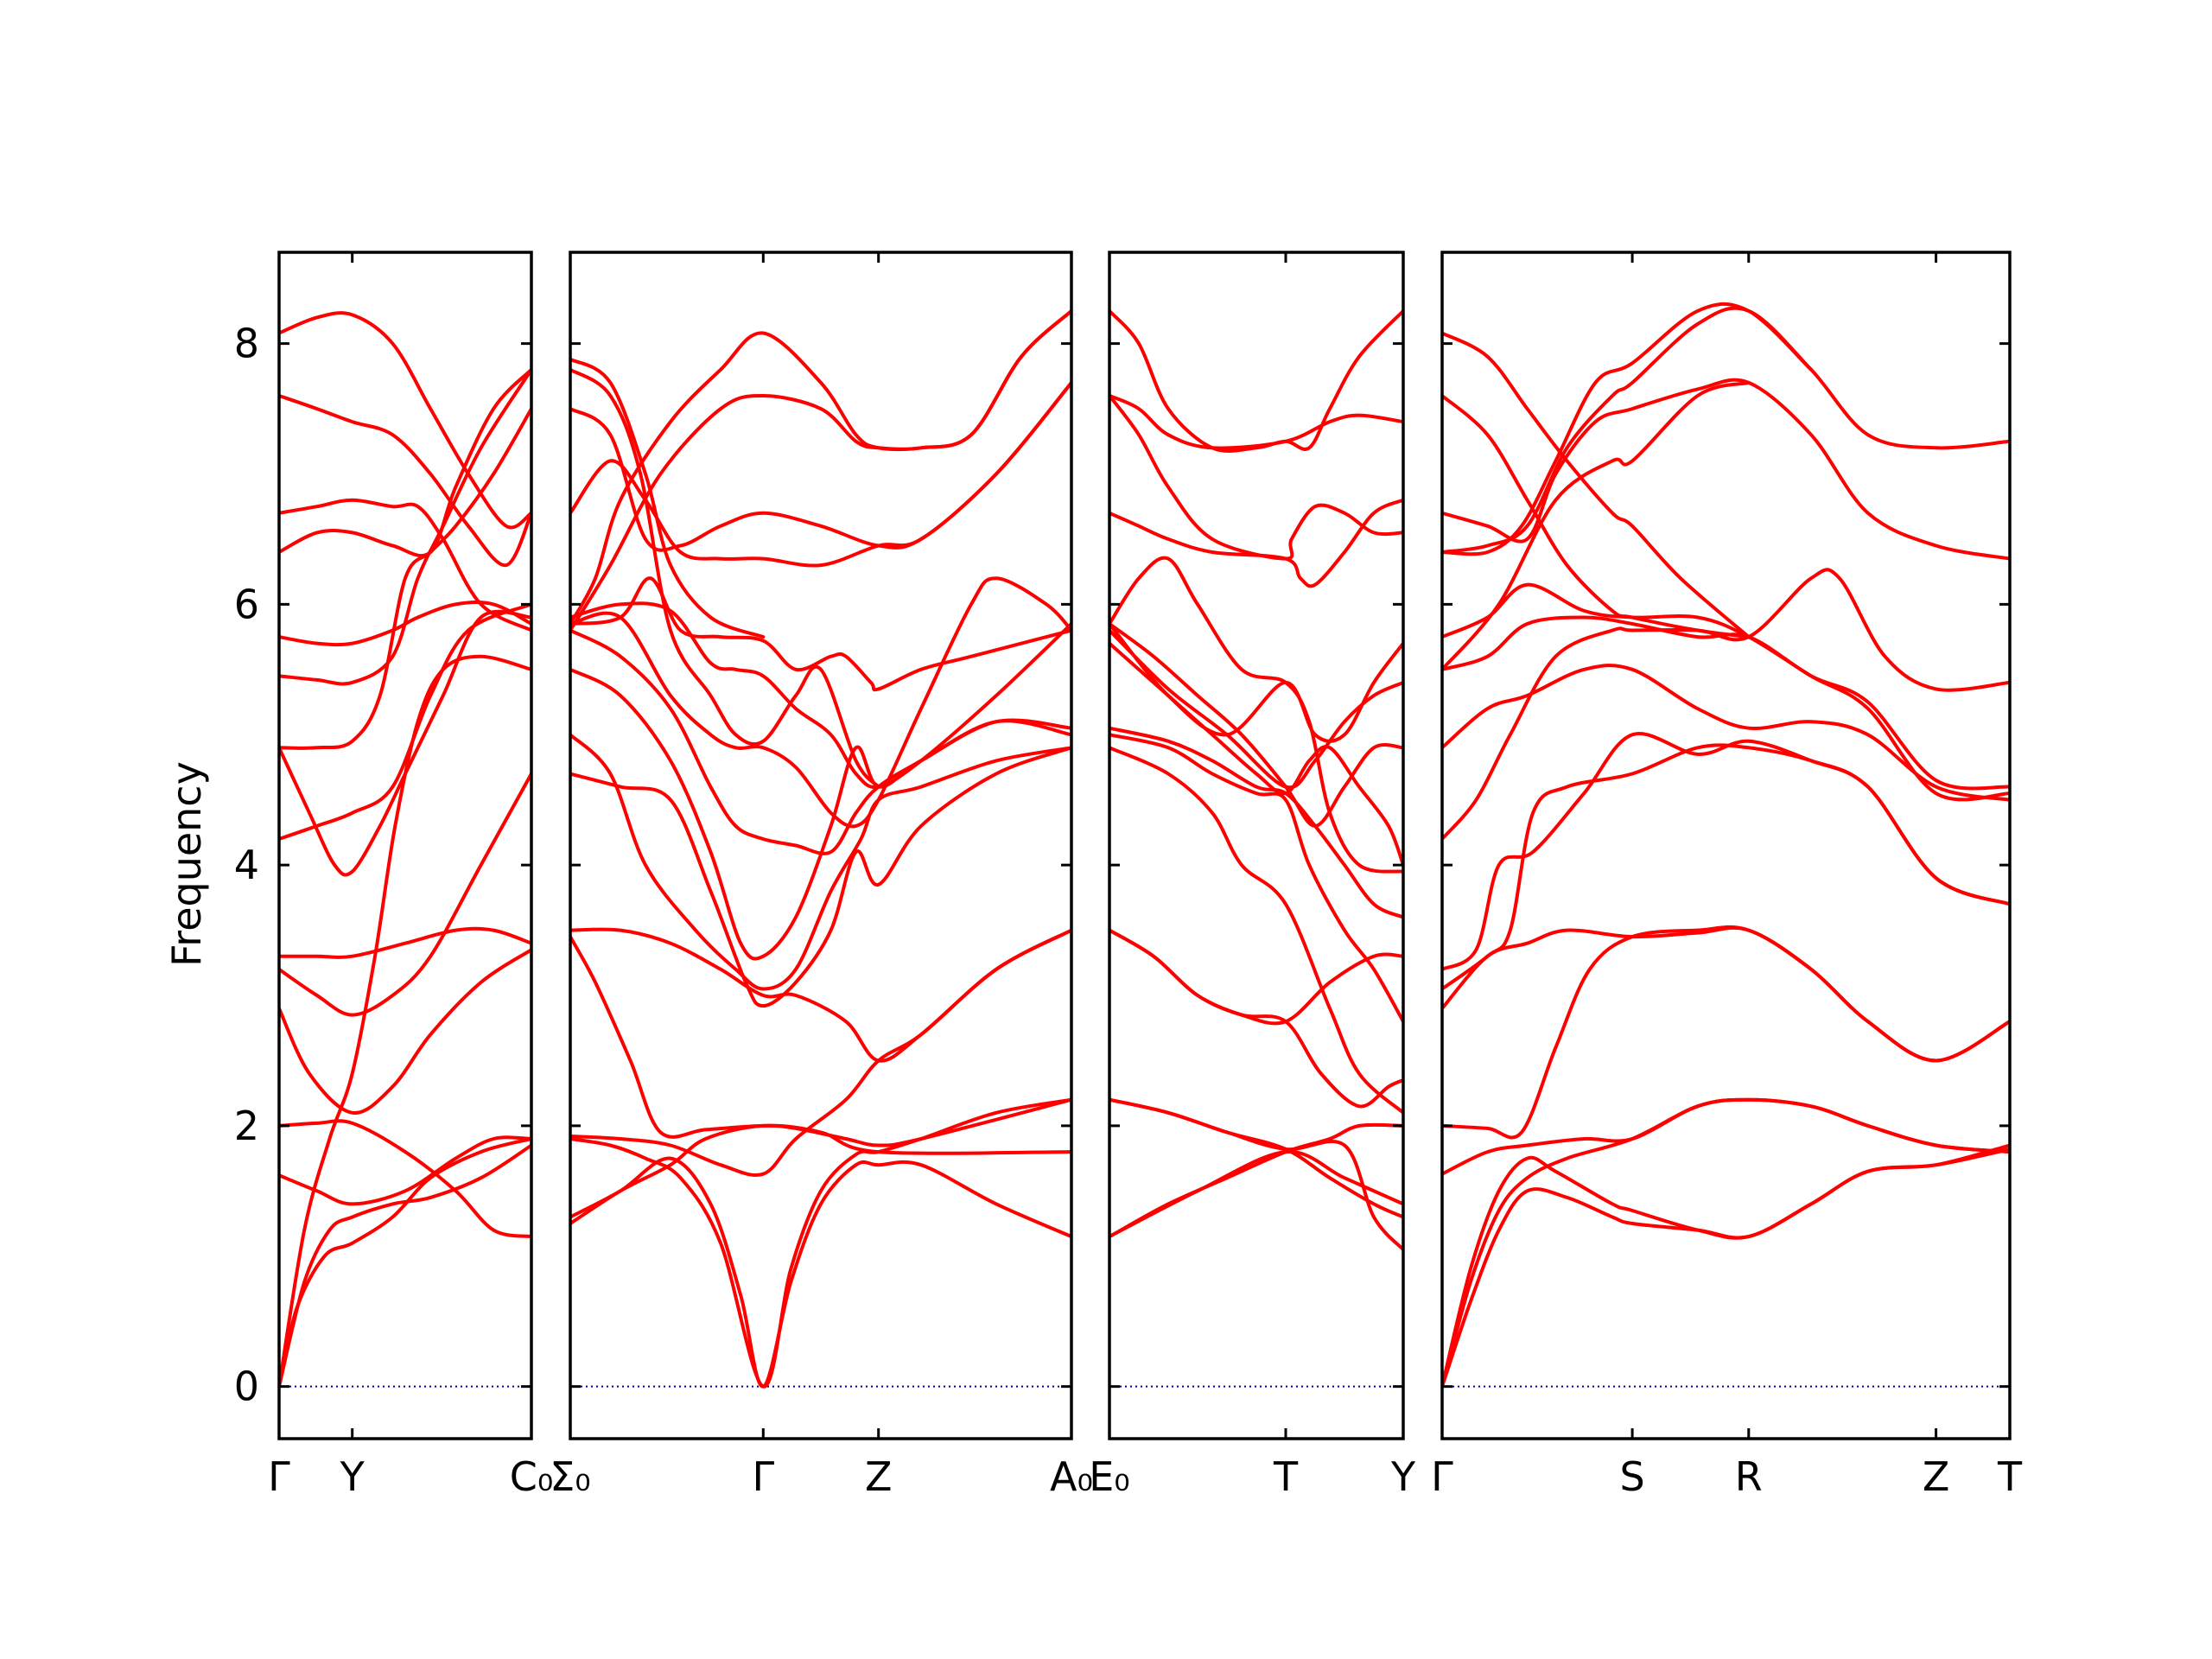 This screenshot has height=1659, width=2212. What do you see at coordinates (1071, 1476) in the screenshot?
I see `x-tick-label: A₀` at bounding box center [1071, 1476].